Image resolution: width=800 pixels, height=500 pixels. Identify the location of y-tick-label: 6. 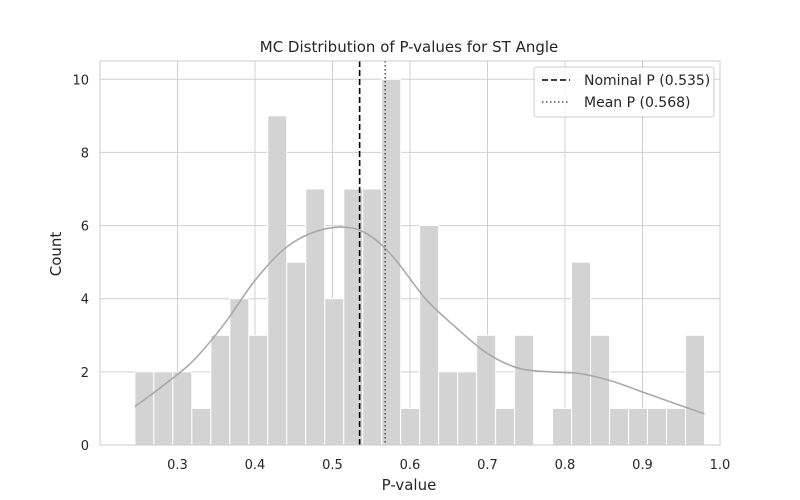
(85, 227).